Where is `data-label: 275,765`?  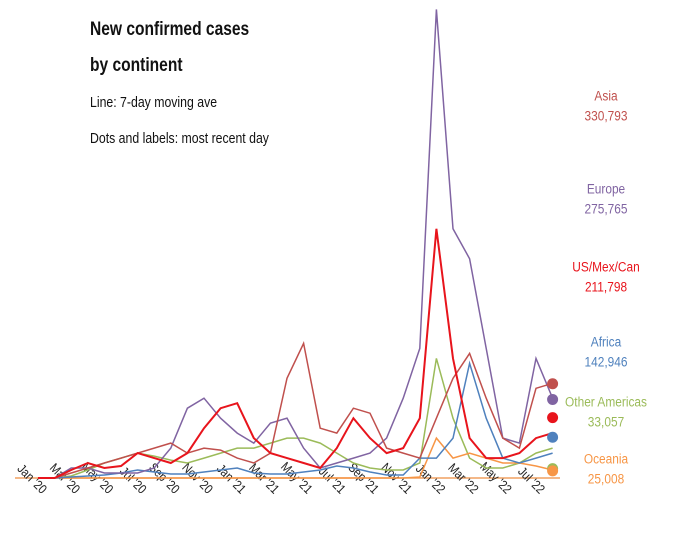 data-label: 275,765 is located at coordinates (606, 209).